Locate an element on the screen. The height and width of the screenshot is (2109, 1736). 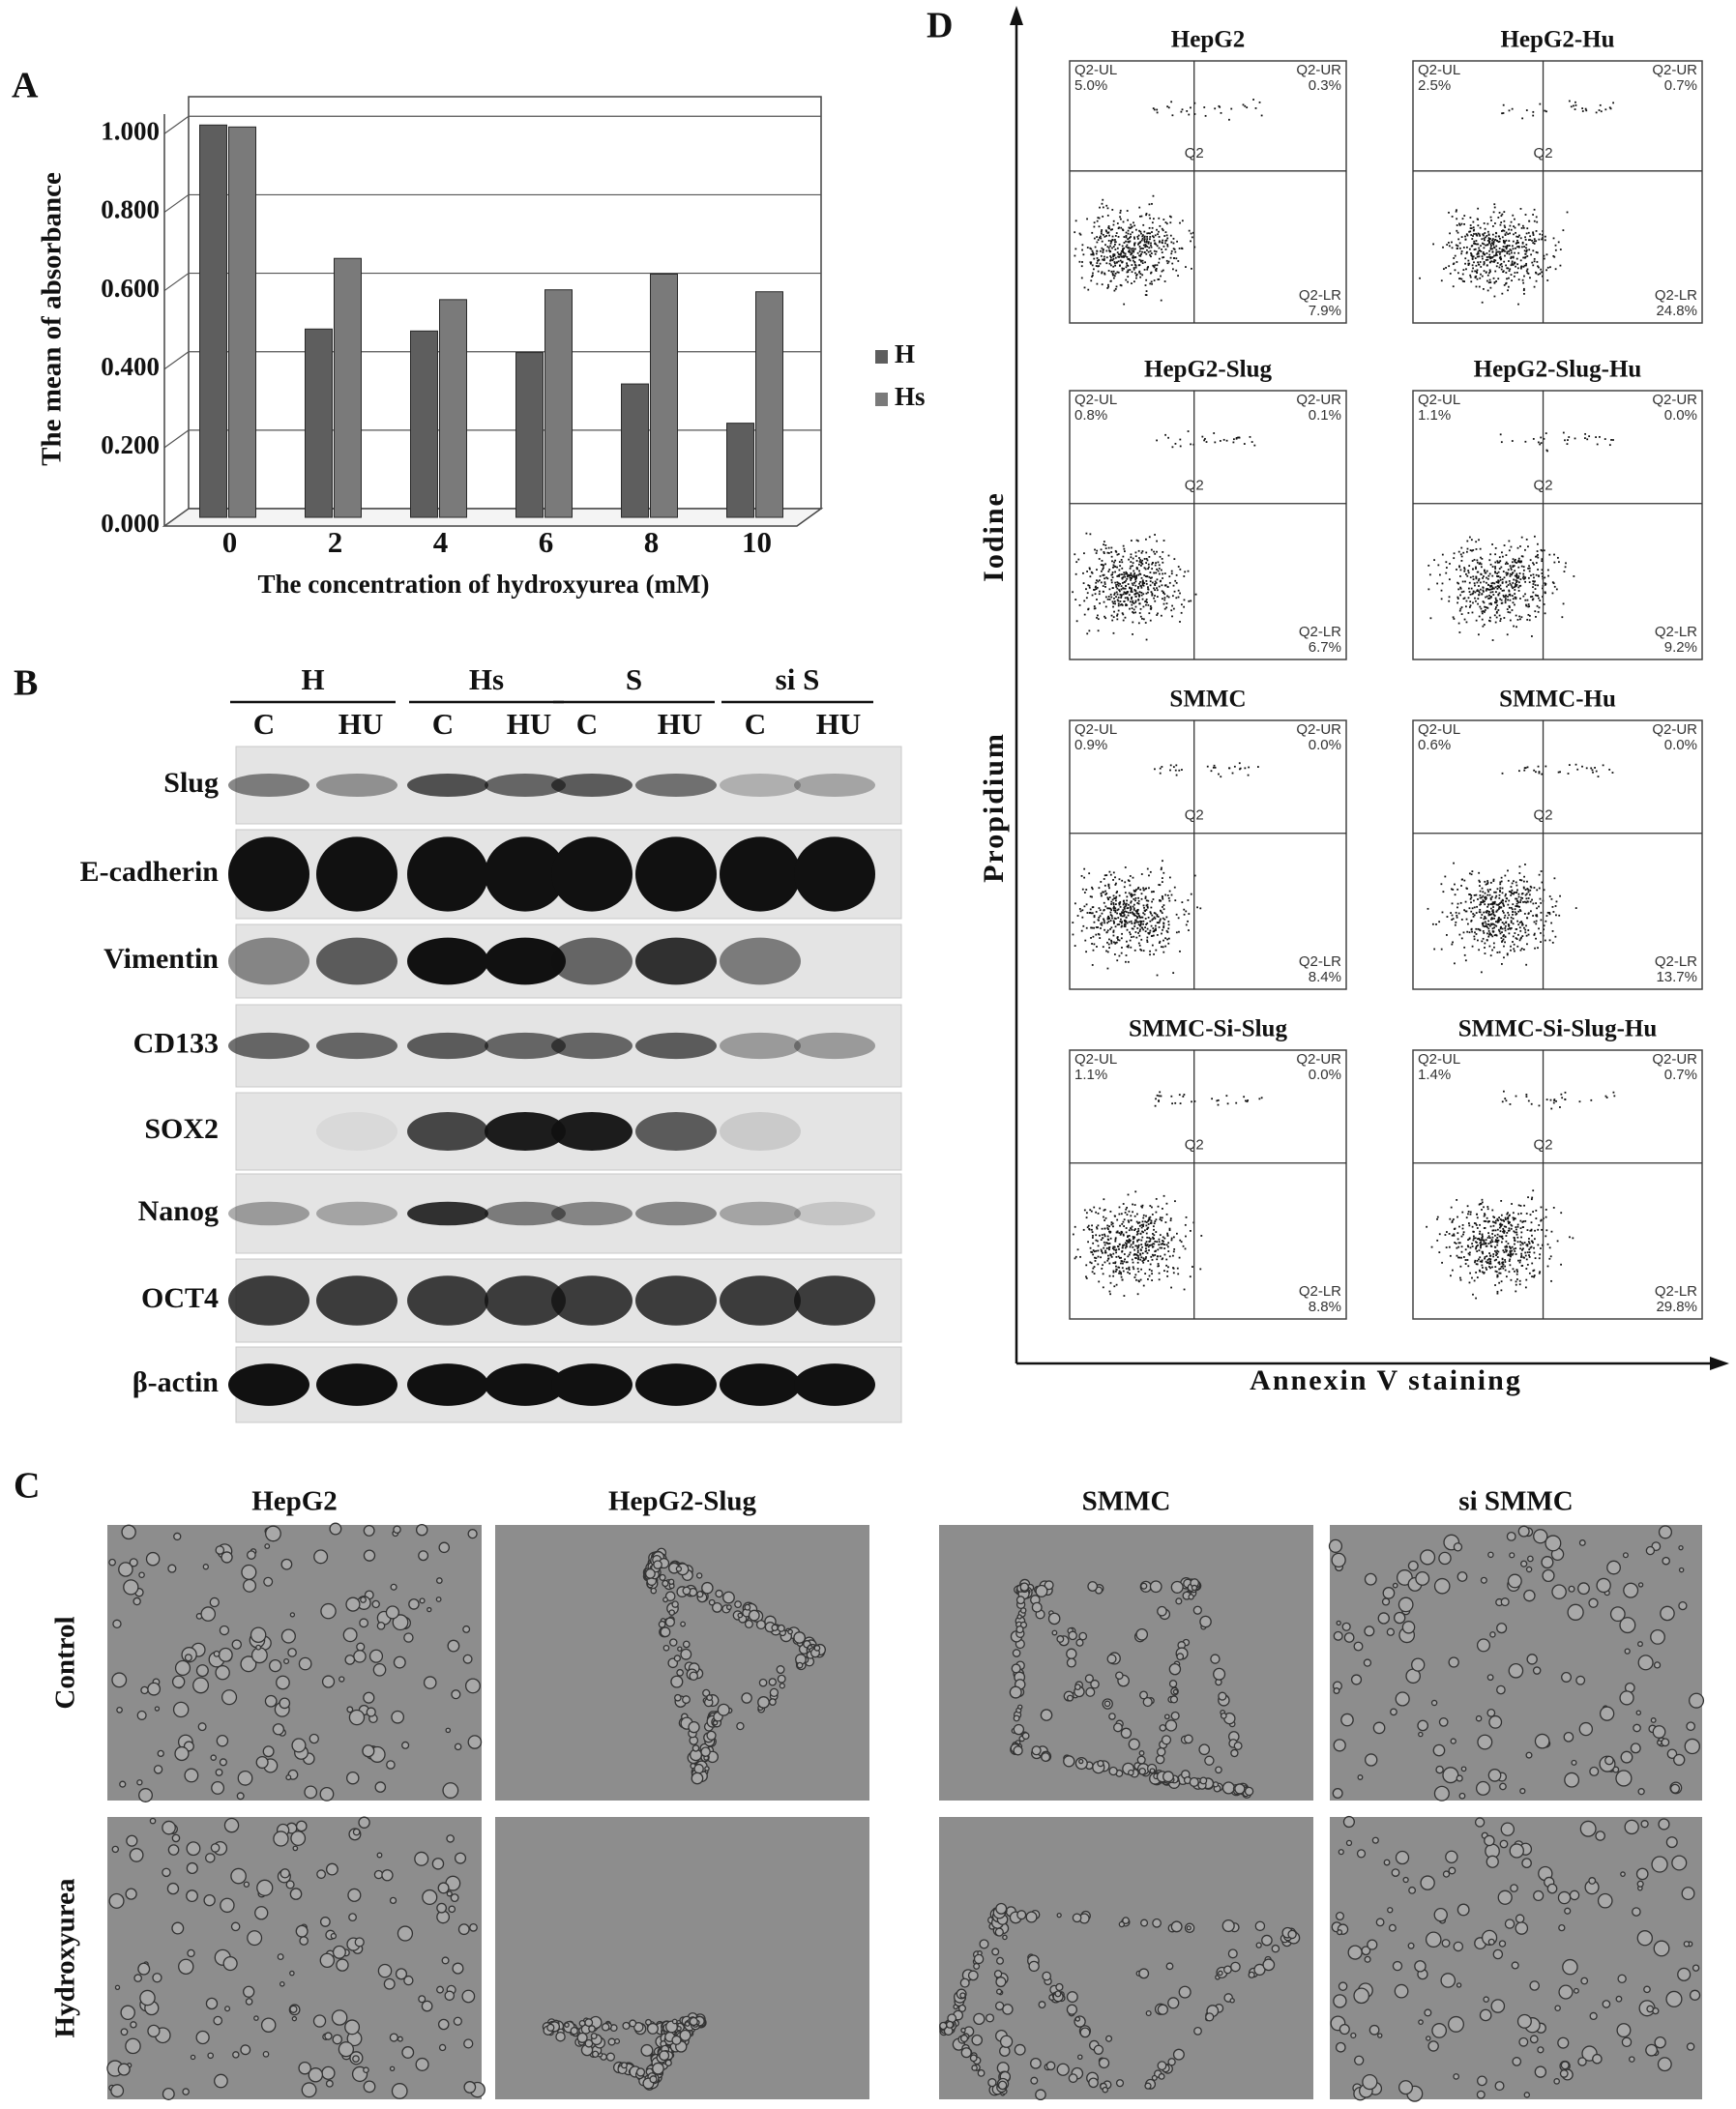
quadrant-label: Q2-LR is located at coordinates (1320, 295).